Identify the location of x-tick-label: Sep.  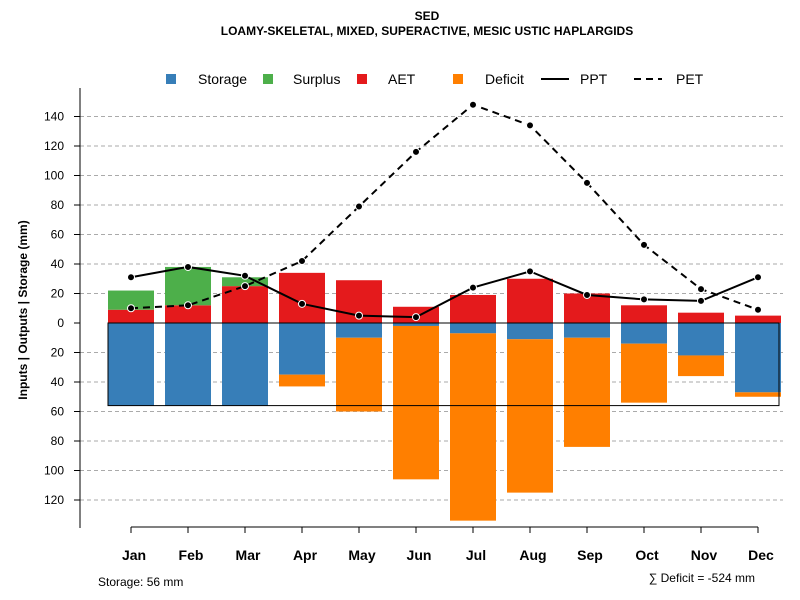
(590, 555).